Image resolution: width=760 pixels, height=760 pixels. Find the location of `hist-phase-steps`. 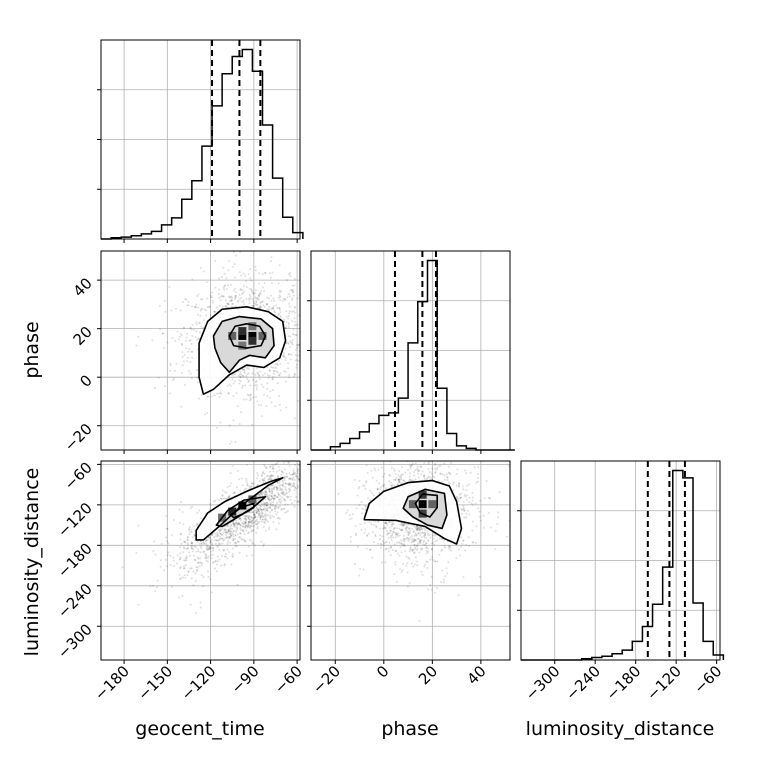

hist-phase-steps is located at coordinates (413, 355).